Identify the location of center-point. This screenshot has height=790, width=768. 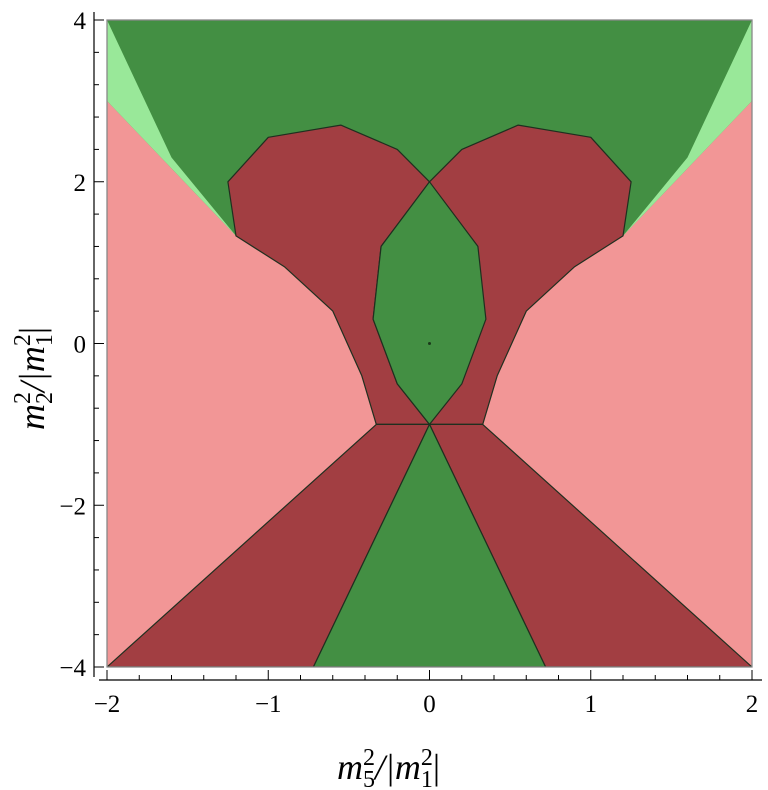
(429, 343).